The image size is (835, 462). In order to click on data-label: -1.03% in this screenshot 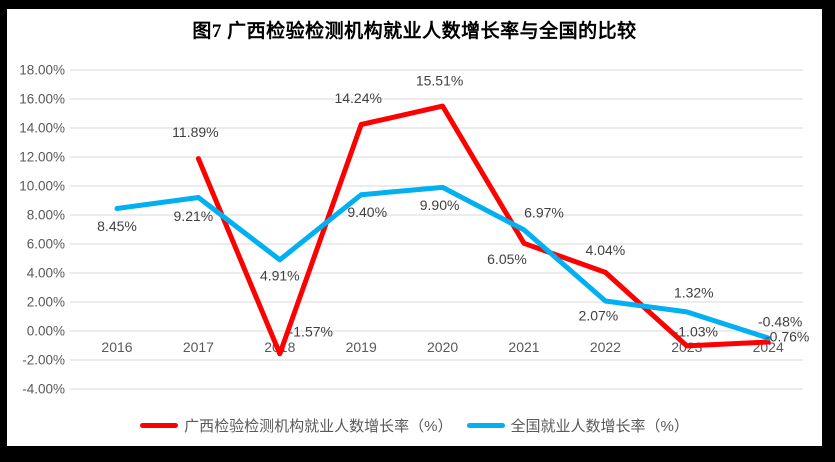, I will do `click(696, 331)`.